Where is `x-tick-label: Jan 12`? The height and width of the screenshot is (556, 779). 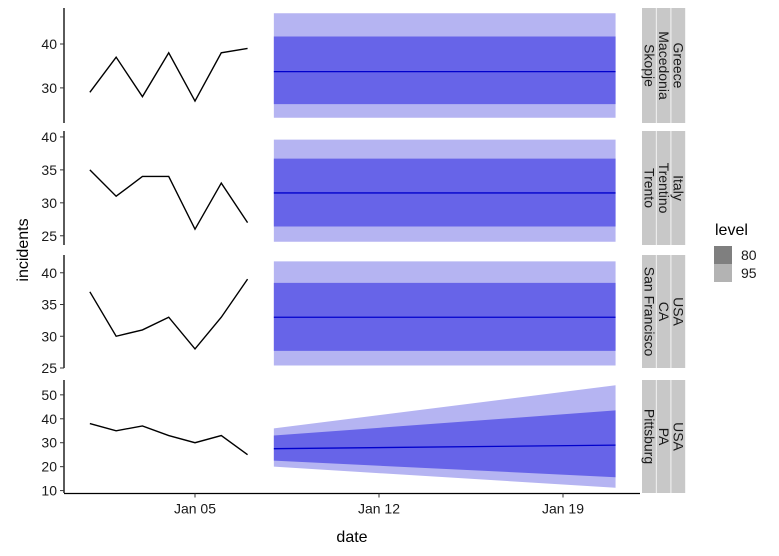 x-tick-label: Jan 12 is located at coordinates (379, 509).